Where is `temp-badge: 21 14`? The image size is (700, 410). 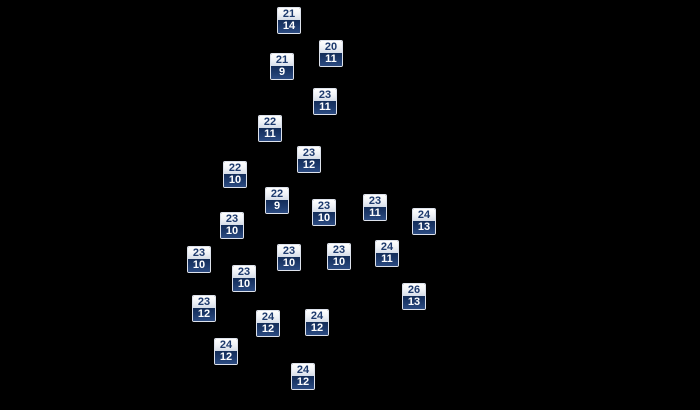
temp-badge: 21 14 is located at coordinates (289, 20).